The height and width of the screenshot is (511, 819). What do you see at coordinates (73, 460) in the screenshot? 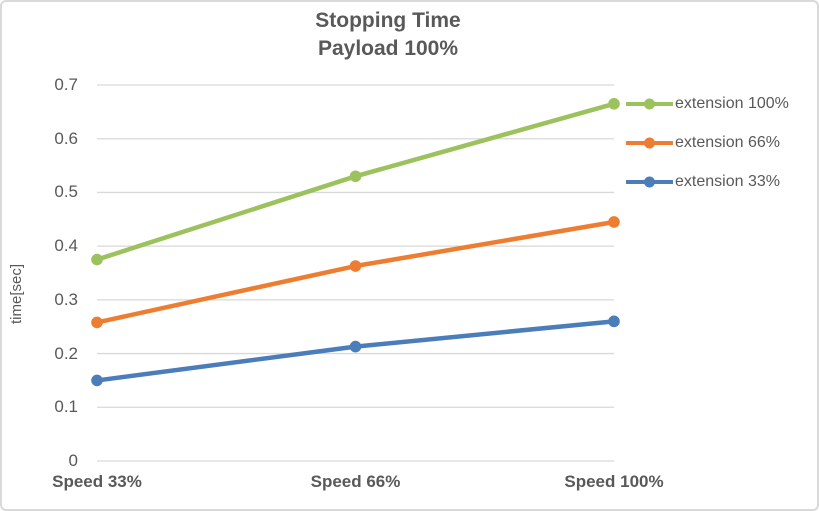
I see `y-tick-label: 0` at bounding box center [73, 460].